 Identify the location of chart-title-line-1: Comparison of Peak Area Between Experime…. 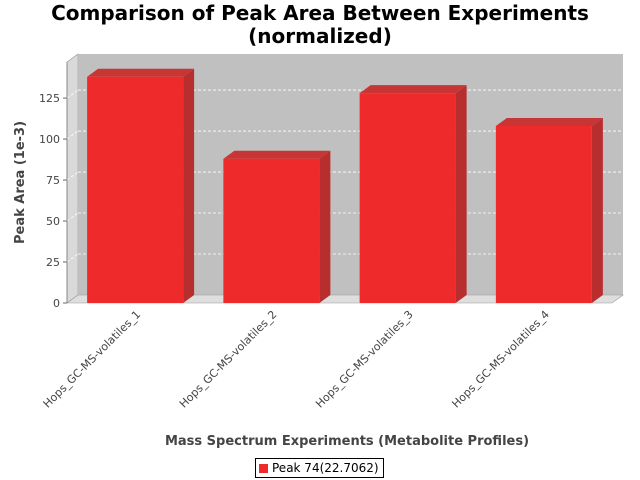
(320, 13).